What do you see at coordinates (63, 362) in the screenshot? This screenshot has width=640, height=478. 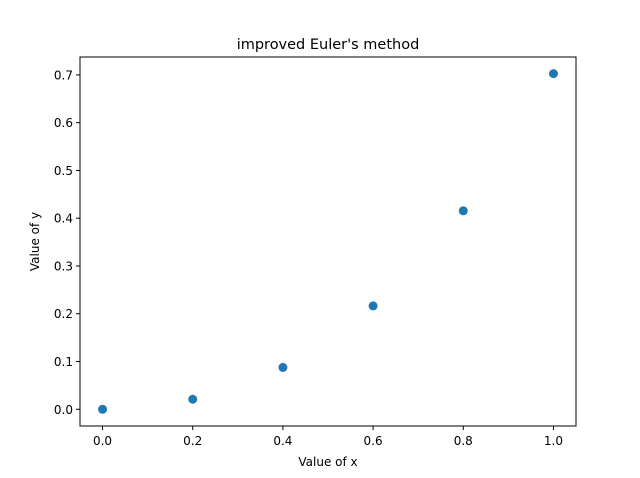 I see `y-tick-label: 0.1` at bounding box center [63, 362].